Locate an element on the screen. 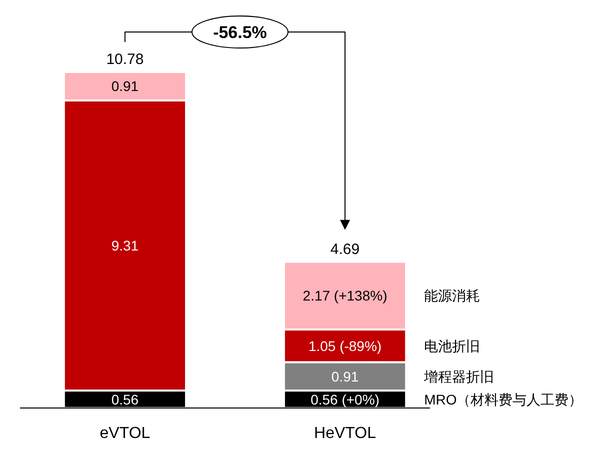 Image resolution: width=607 pixels, height=453 pixels. data-label: 2.17 (+138%) is located at coordinates (345, 296).